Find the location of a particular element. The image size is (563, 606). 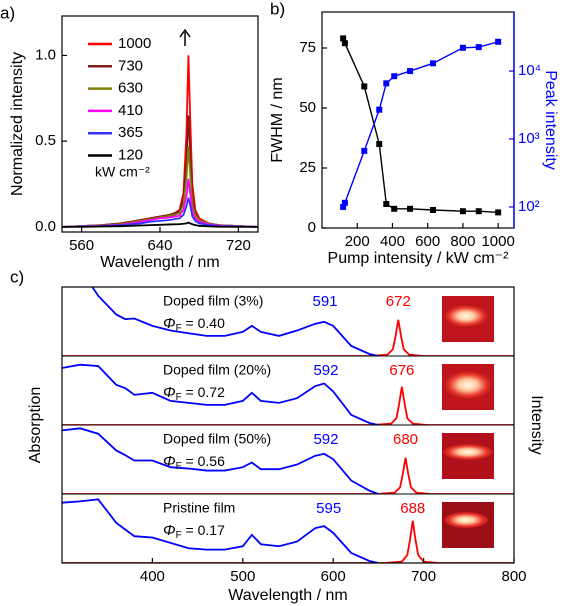

x-tick-label: 200 is located at coordinates (357, 241).